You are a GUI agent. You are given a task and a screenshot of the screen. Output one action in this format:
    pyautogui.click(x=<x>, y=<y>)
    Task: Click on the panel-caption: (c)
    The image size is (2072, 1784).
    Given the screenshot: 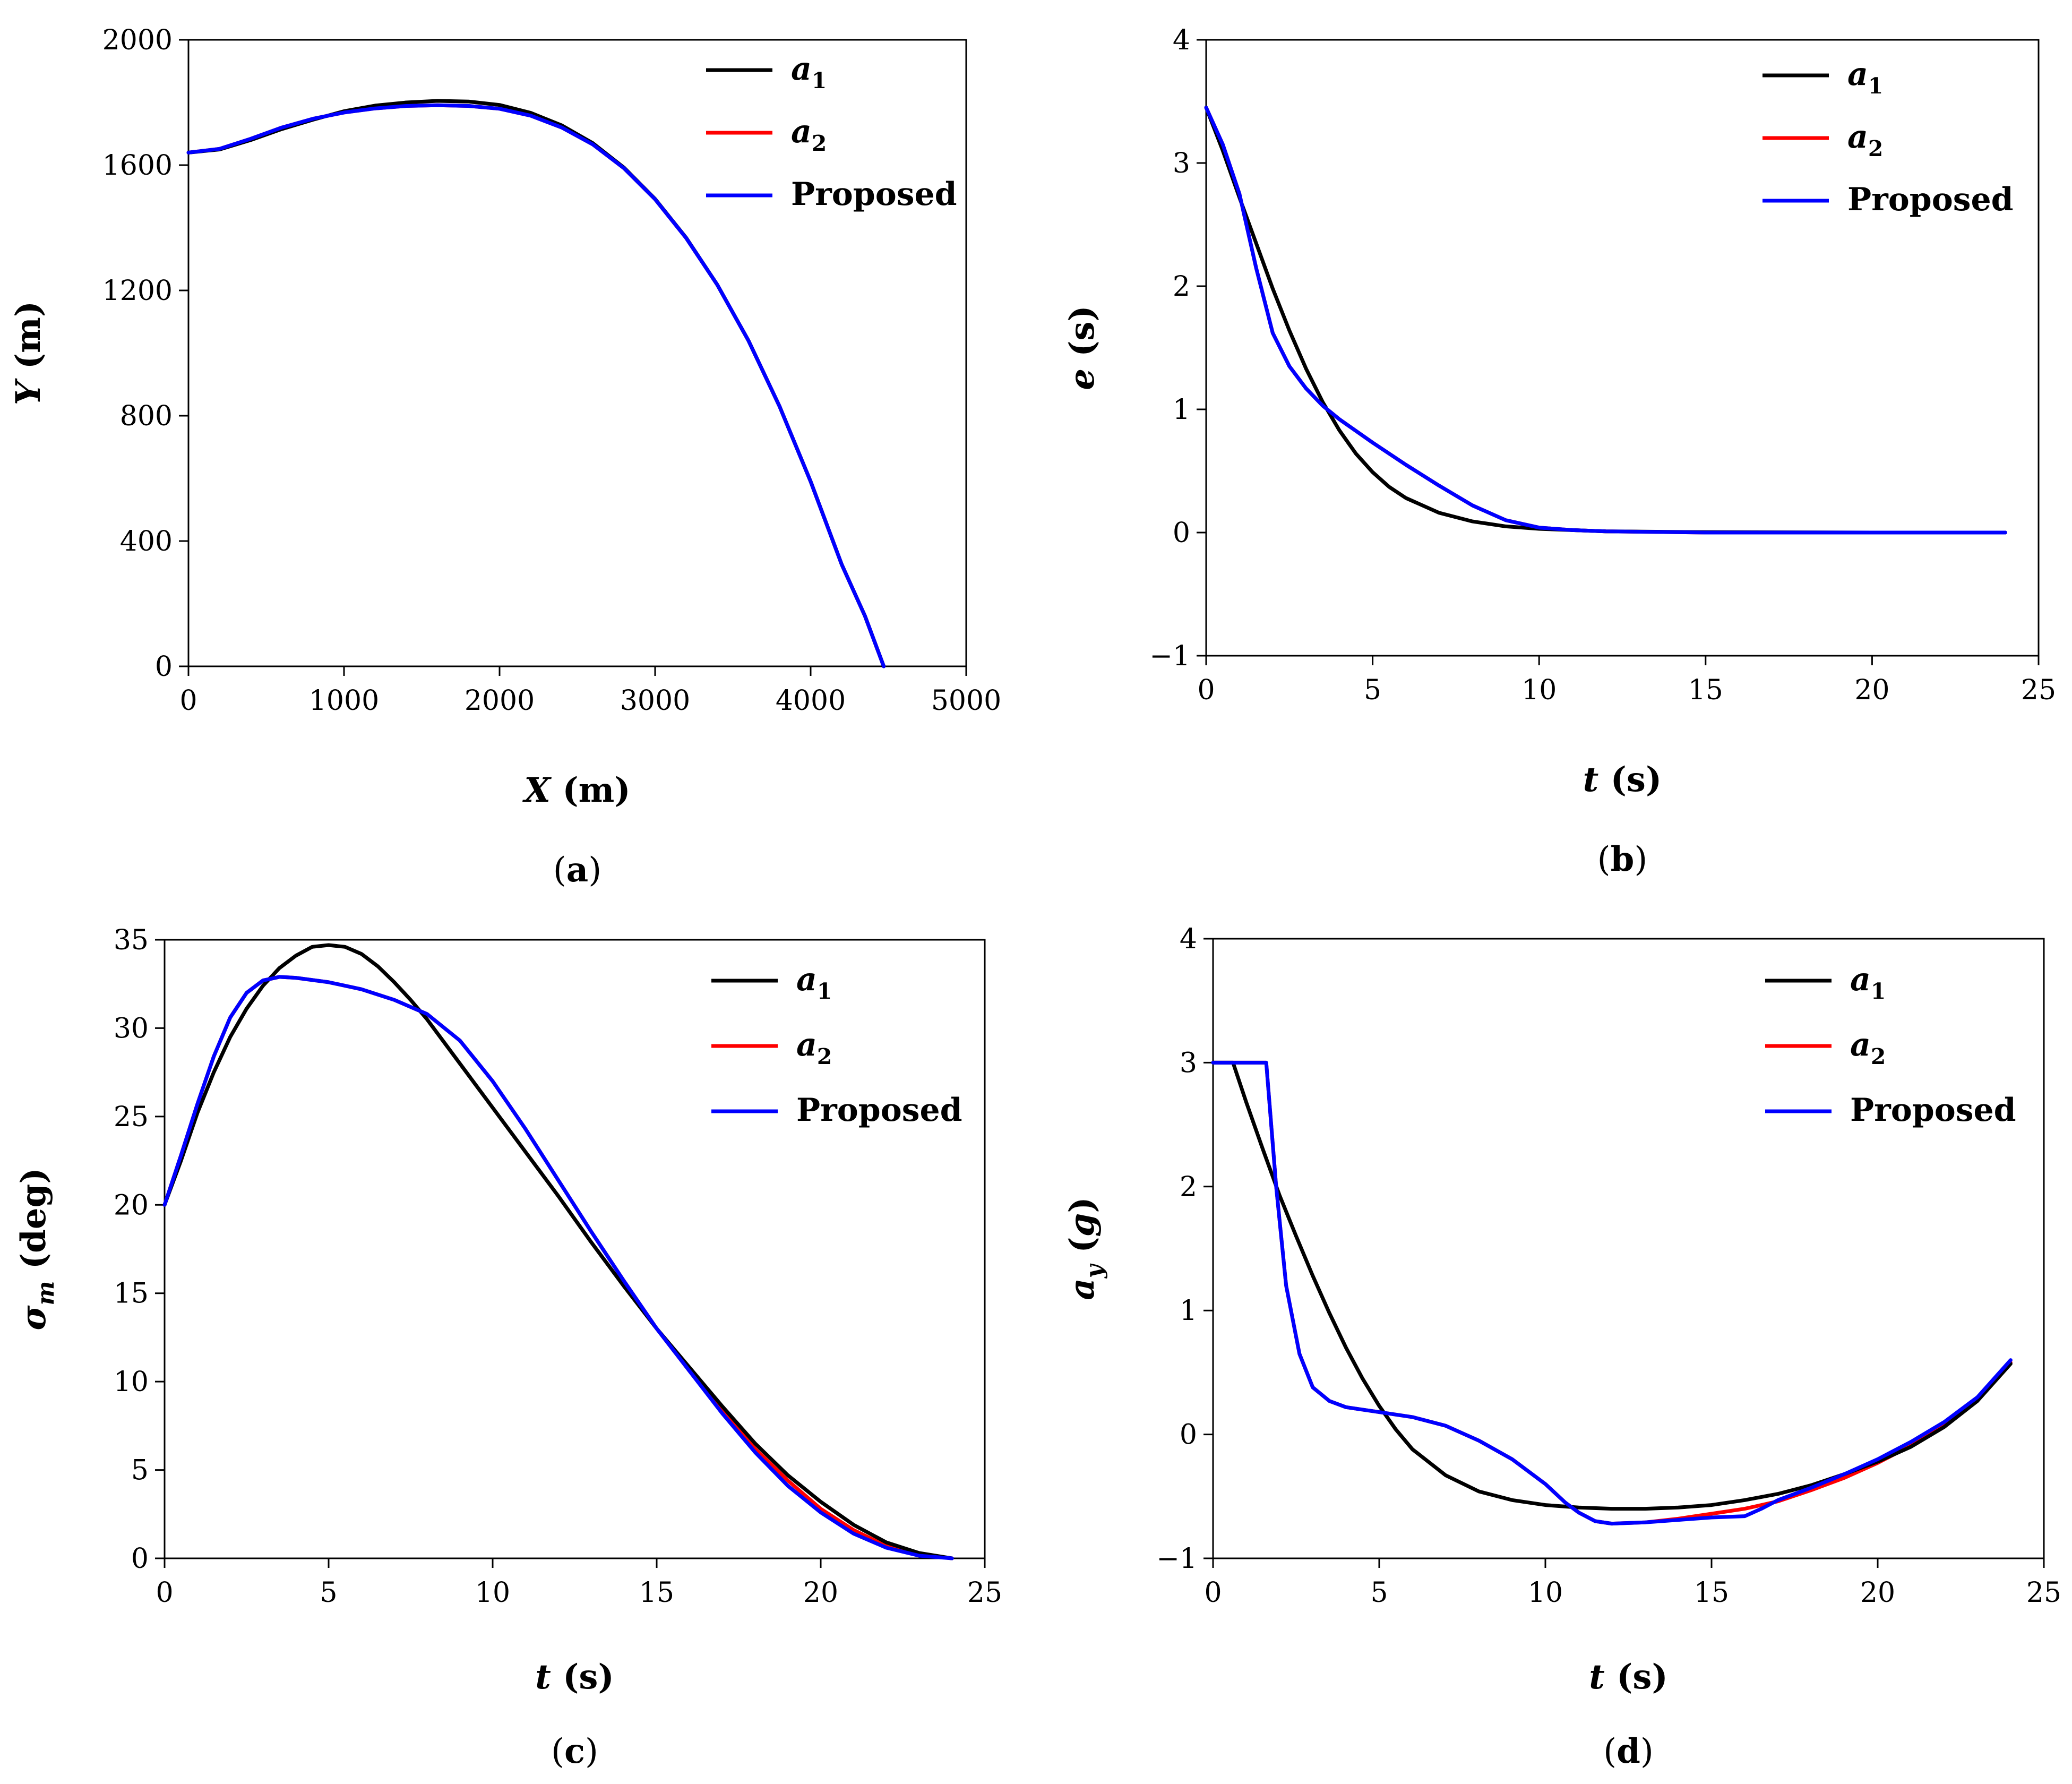 What is the action you would take?
    pyautogui.click(x=574, y=1751)
    